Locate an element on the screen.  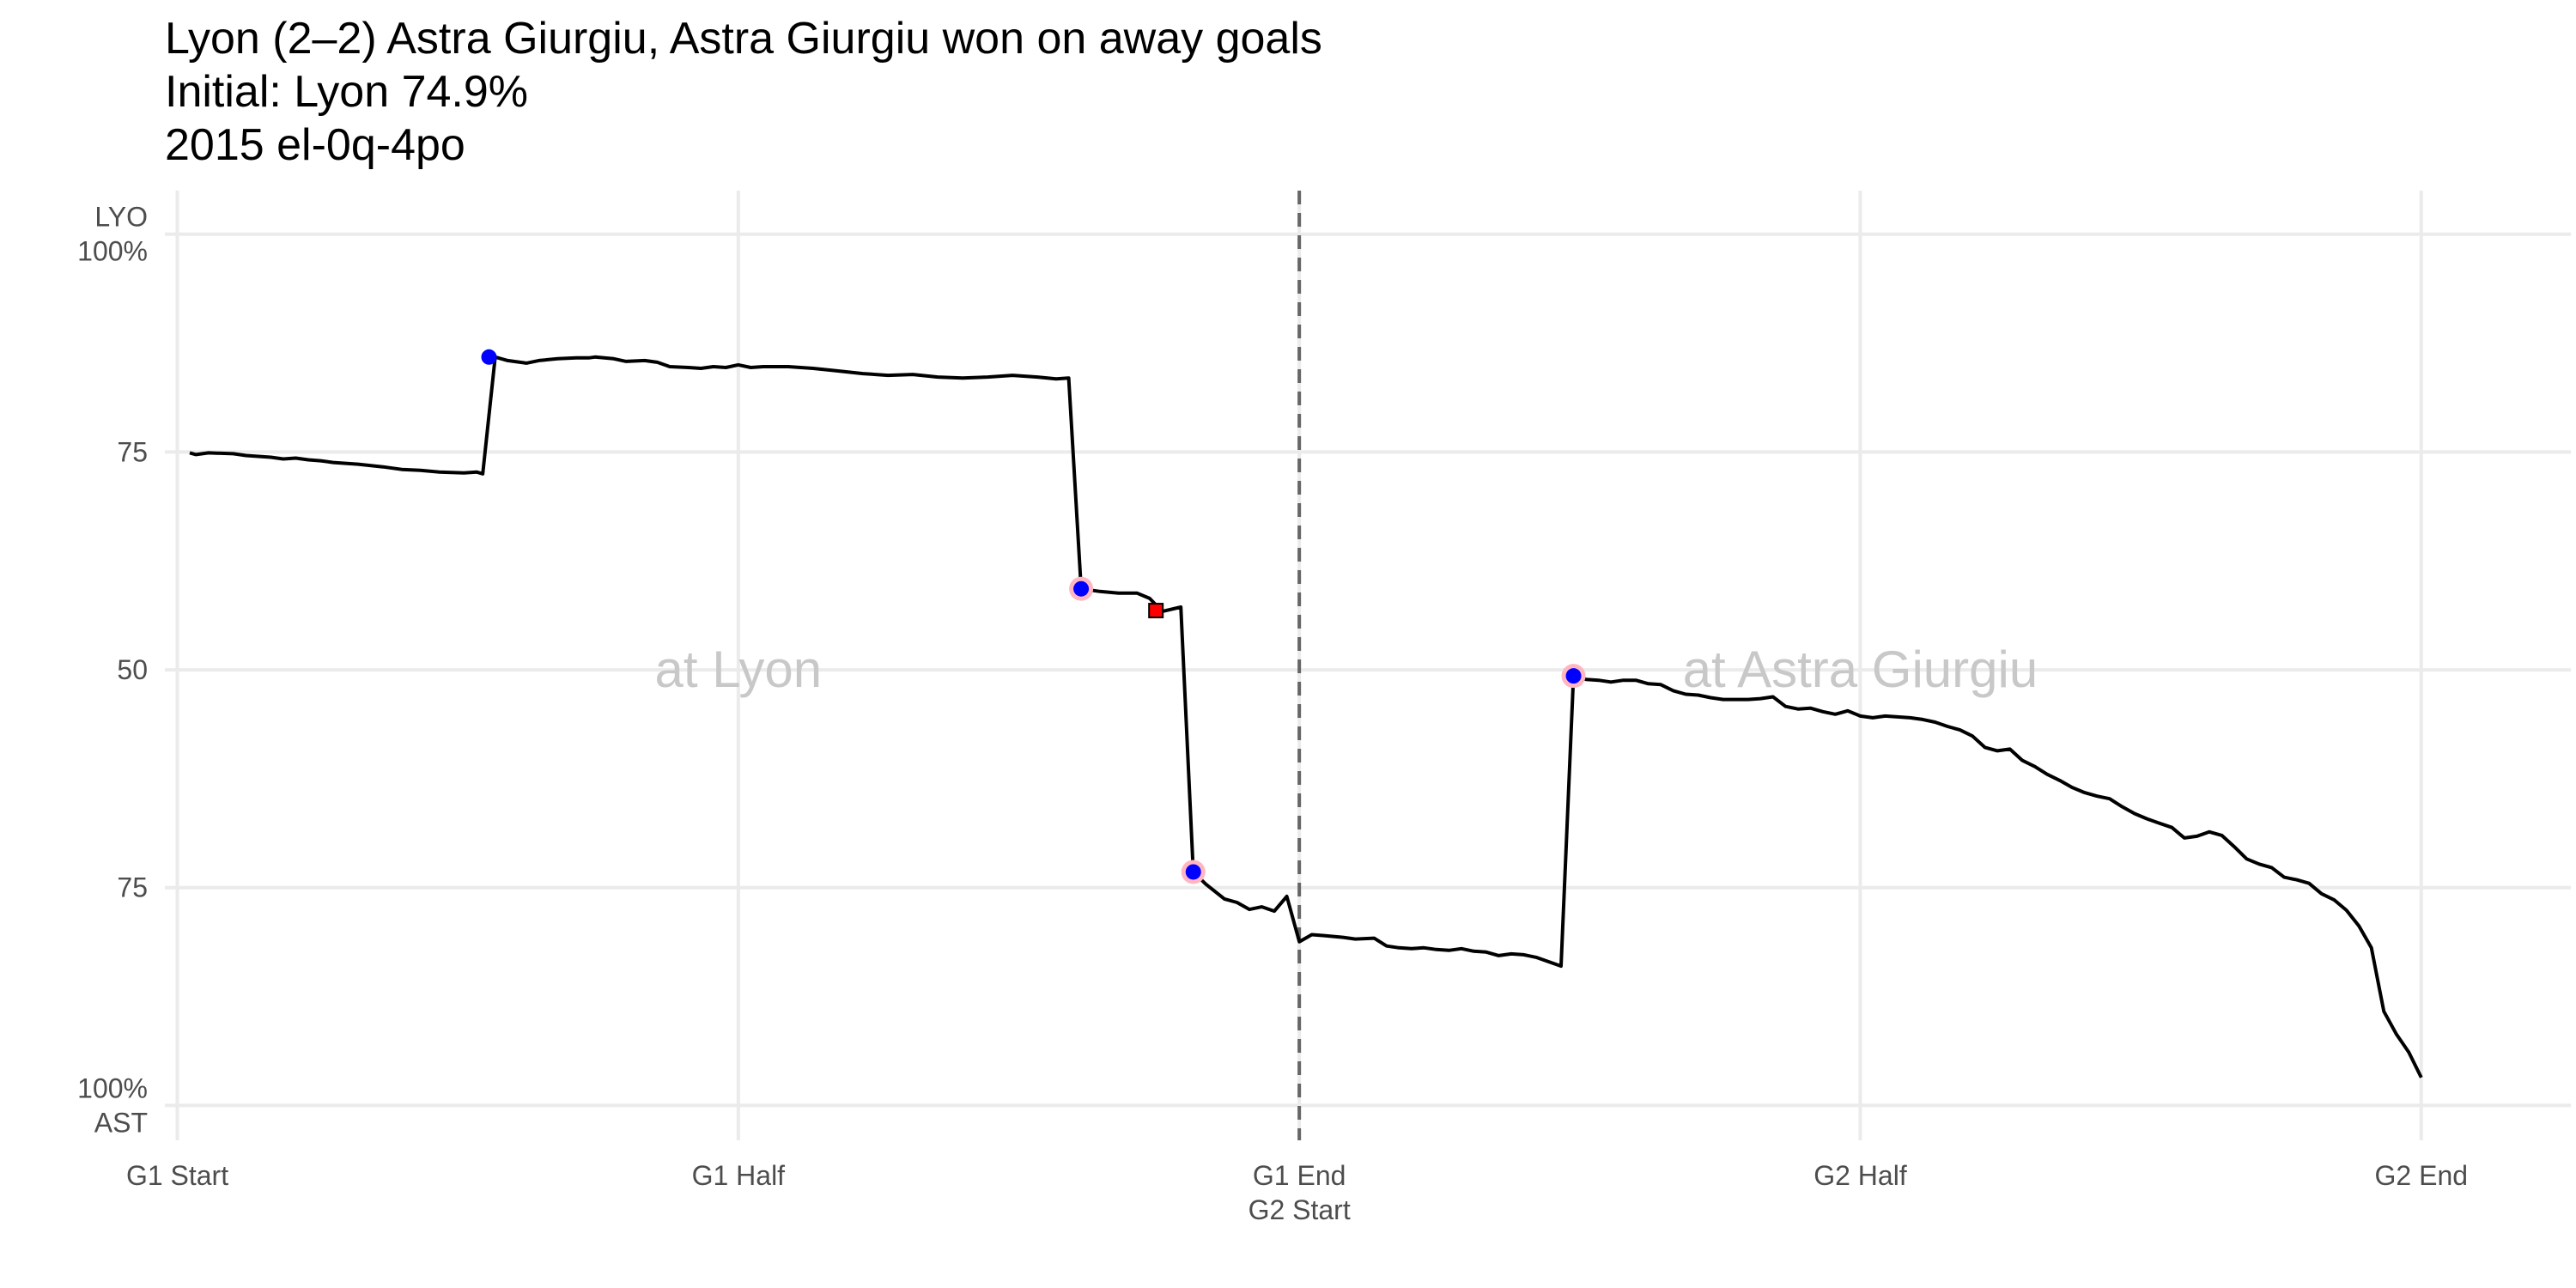
venue-annotation: at Lyon is located at coordinates (739, 669).